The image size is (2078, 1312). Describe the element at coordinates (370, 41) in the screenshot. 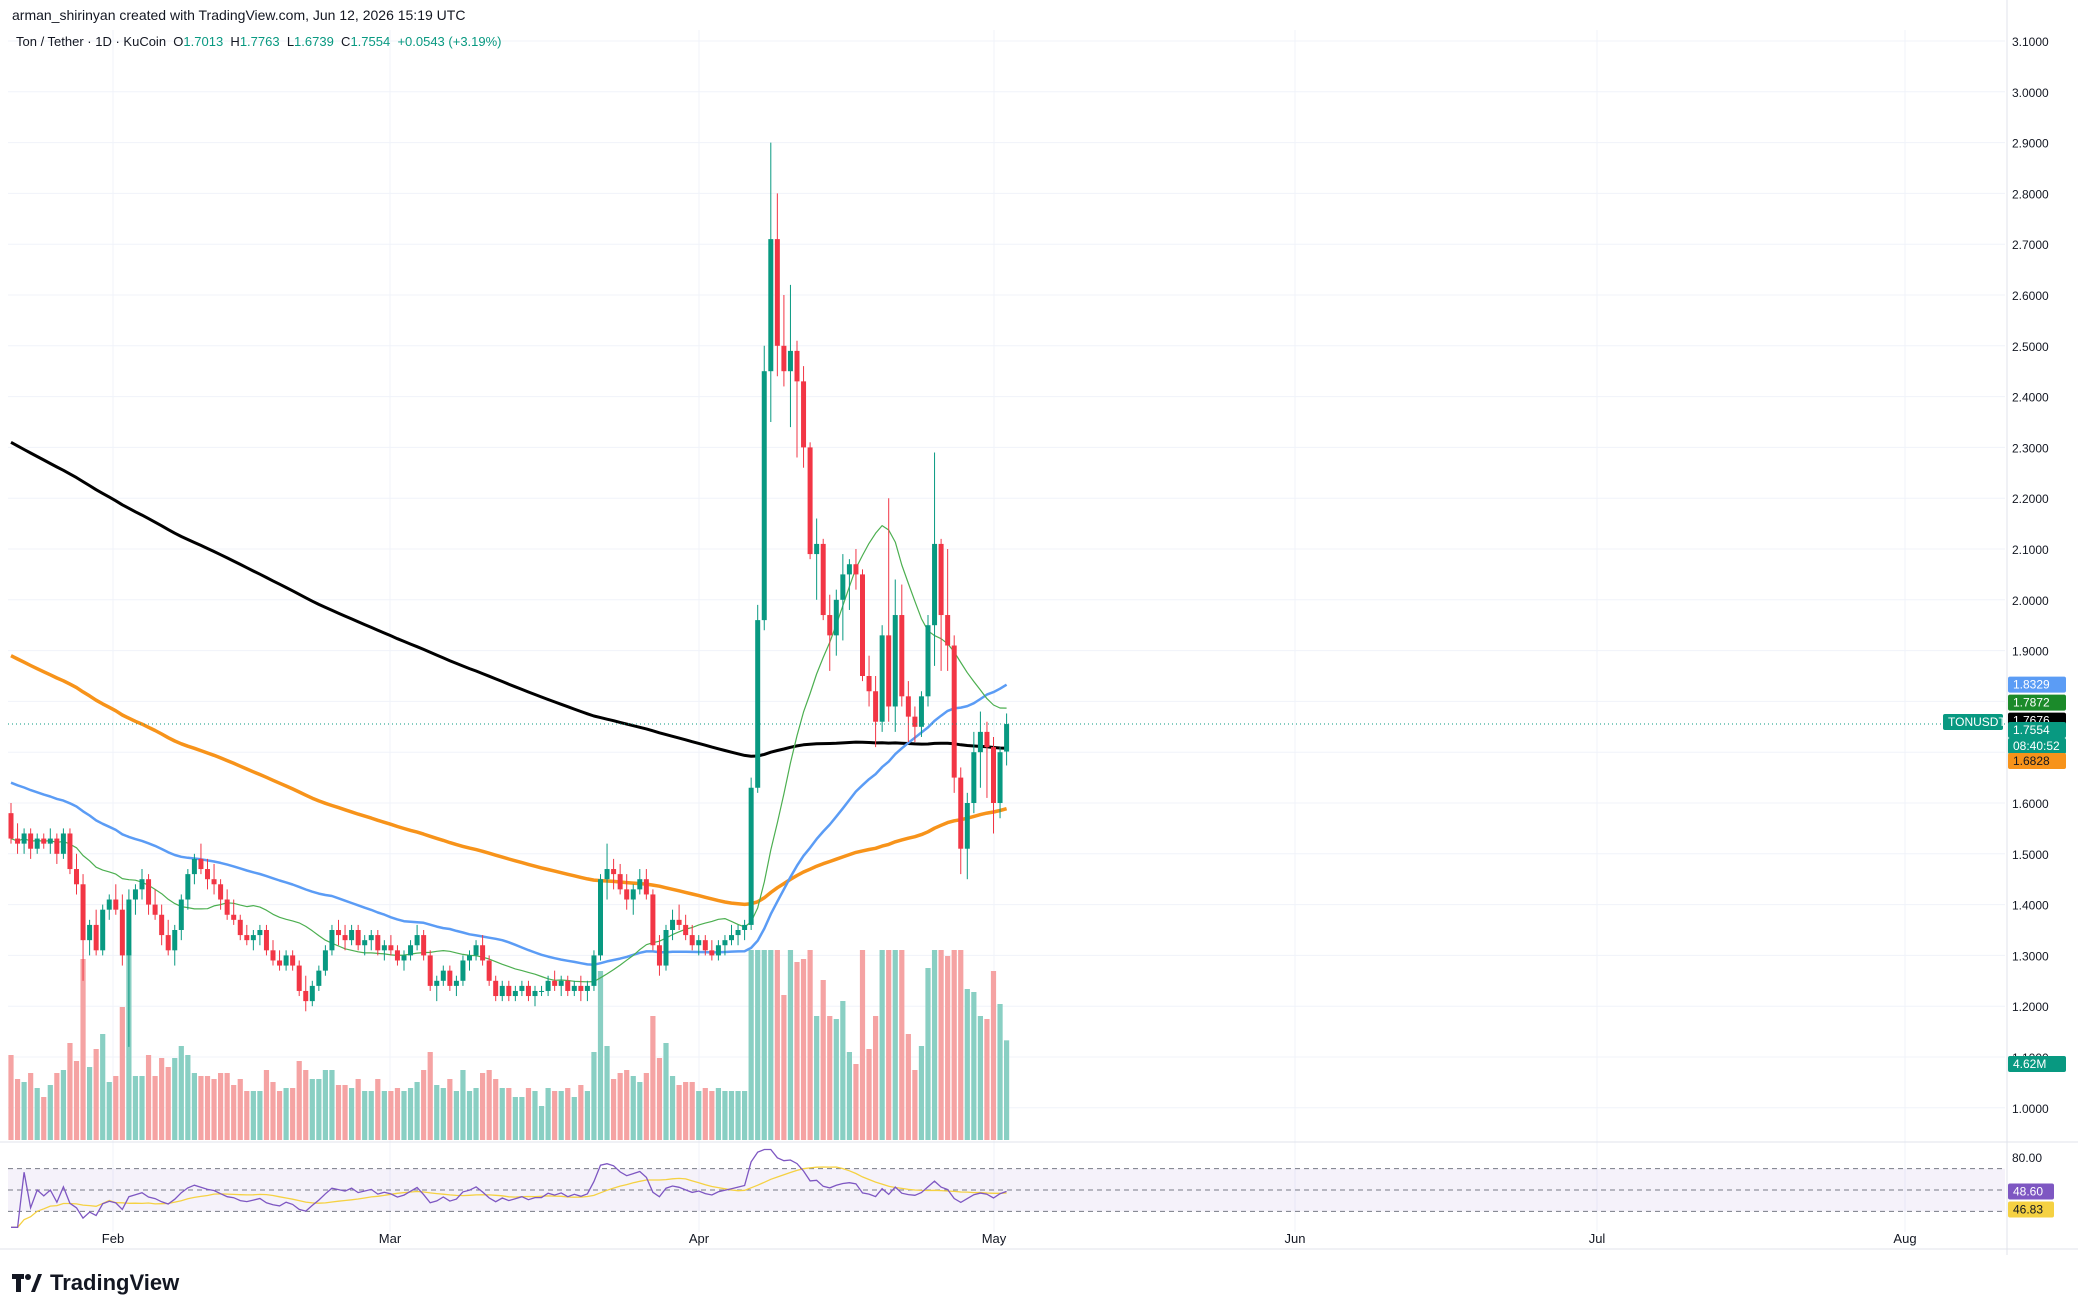

I see `close-value: 1.7554` at that location.